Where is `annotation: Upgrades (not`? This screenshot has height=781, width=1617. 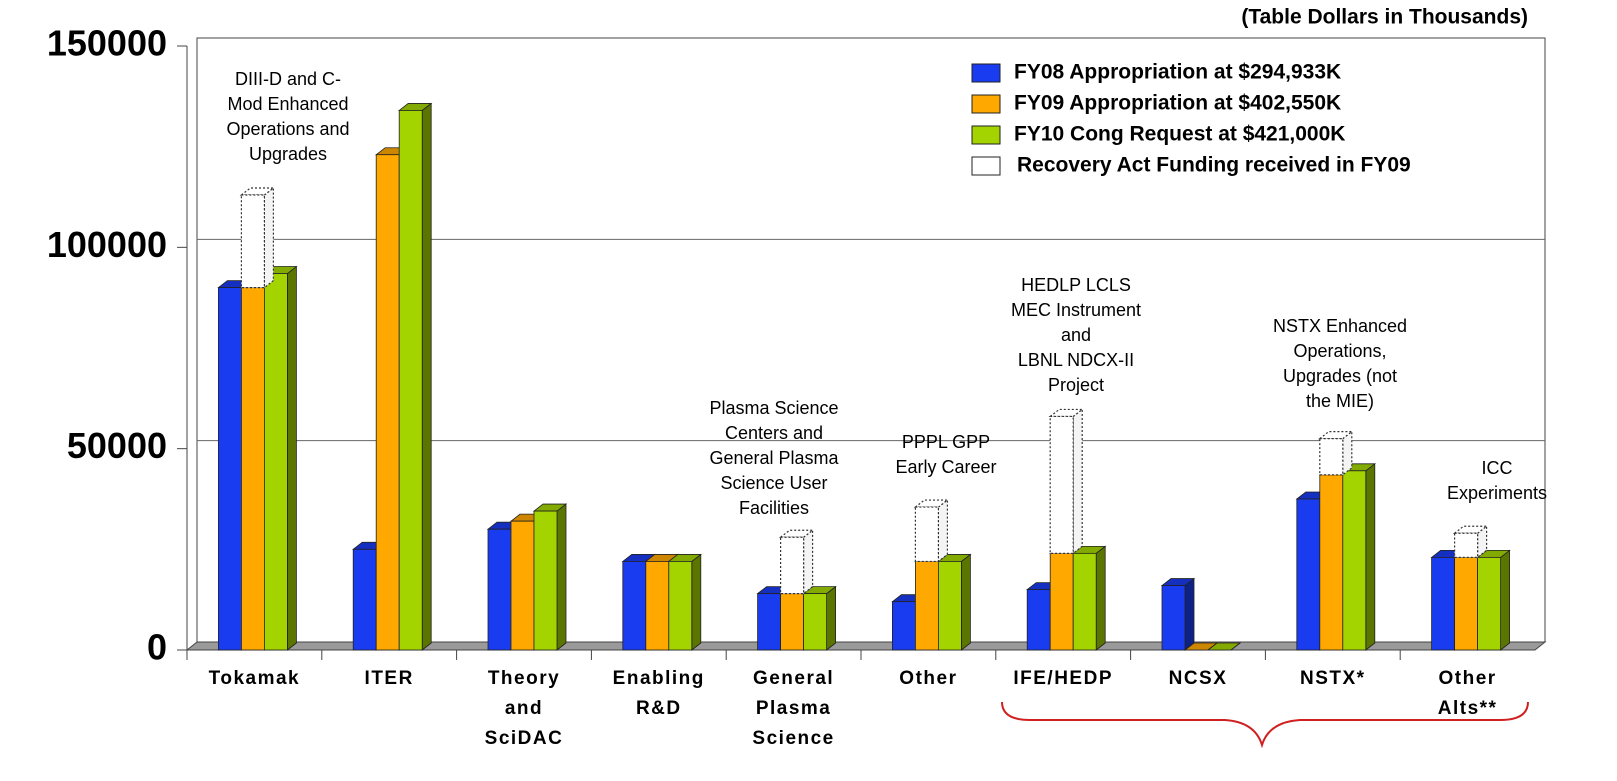
annotation: Upgrades (not is located at coordinates (1340, 376).